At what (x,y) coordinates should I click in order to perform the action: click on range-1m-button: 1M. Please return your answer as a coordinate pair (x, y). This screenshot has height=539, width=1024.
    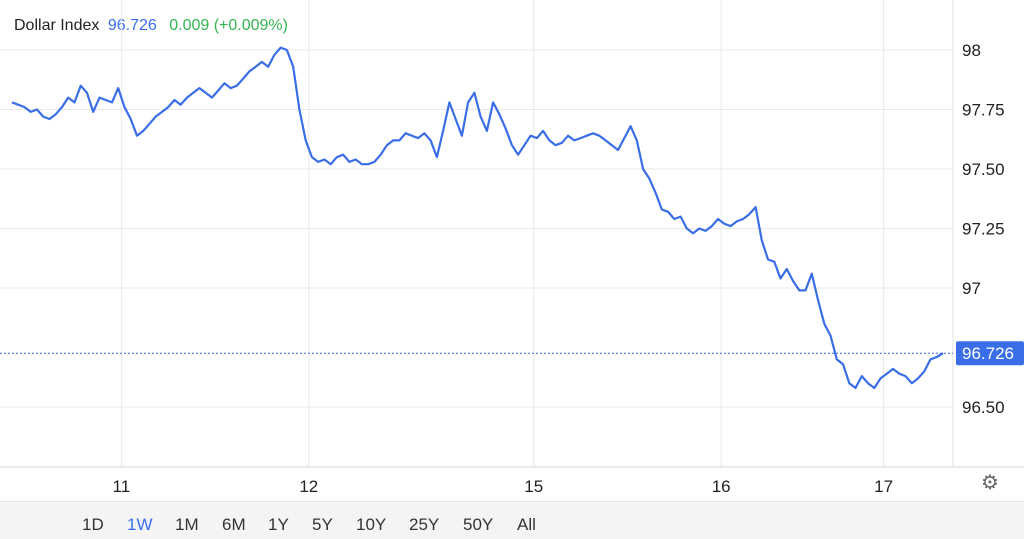
    Looking at the image, I should click on (187, 524).